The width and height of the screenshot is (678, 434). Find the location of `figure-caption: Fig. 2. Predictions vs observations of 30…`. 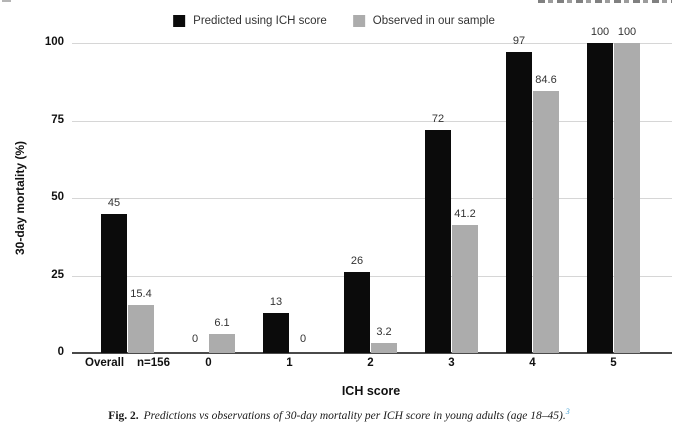

figure-caption: Fig. 2. Predictions vs observations of 30… is located at coordinates (339, 414).